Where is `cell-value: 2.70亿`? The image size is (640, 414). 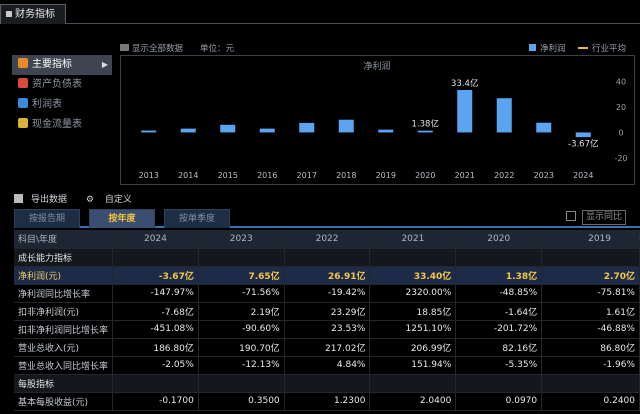 cell-value: 2.70亿 is located at coordinates (590, 275).